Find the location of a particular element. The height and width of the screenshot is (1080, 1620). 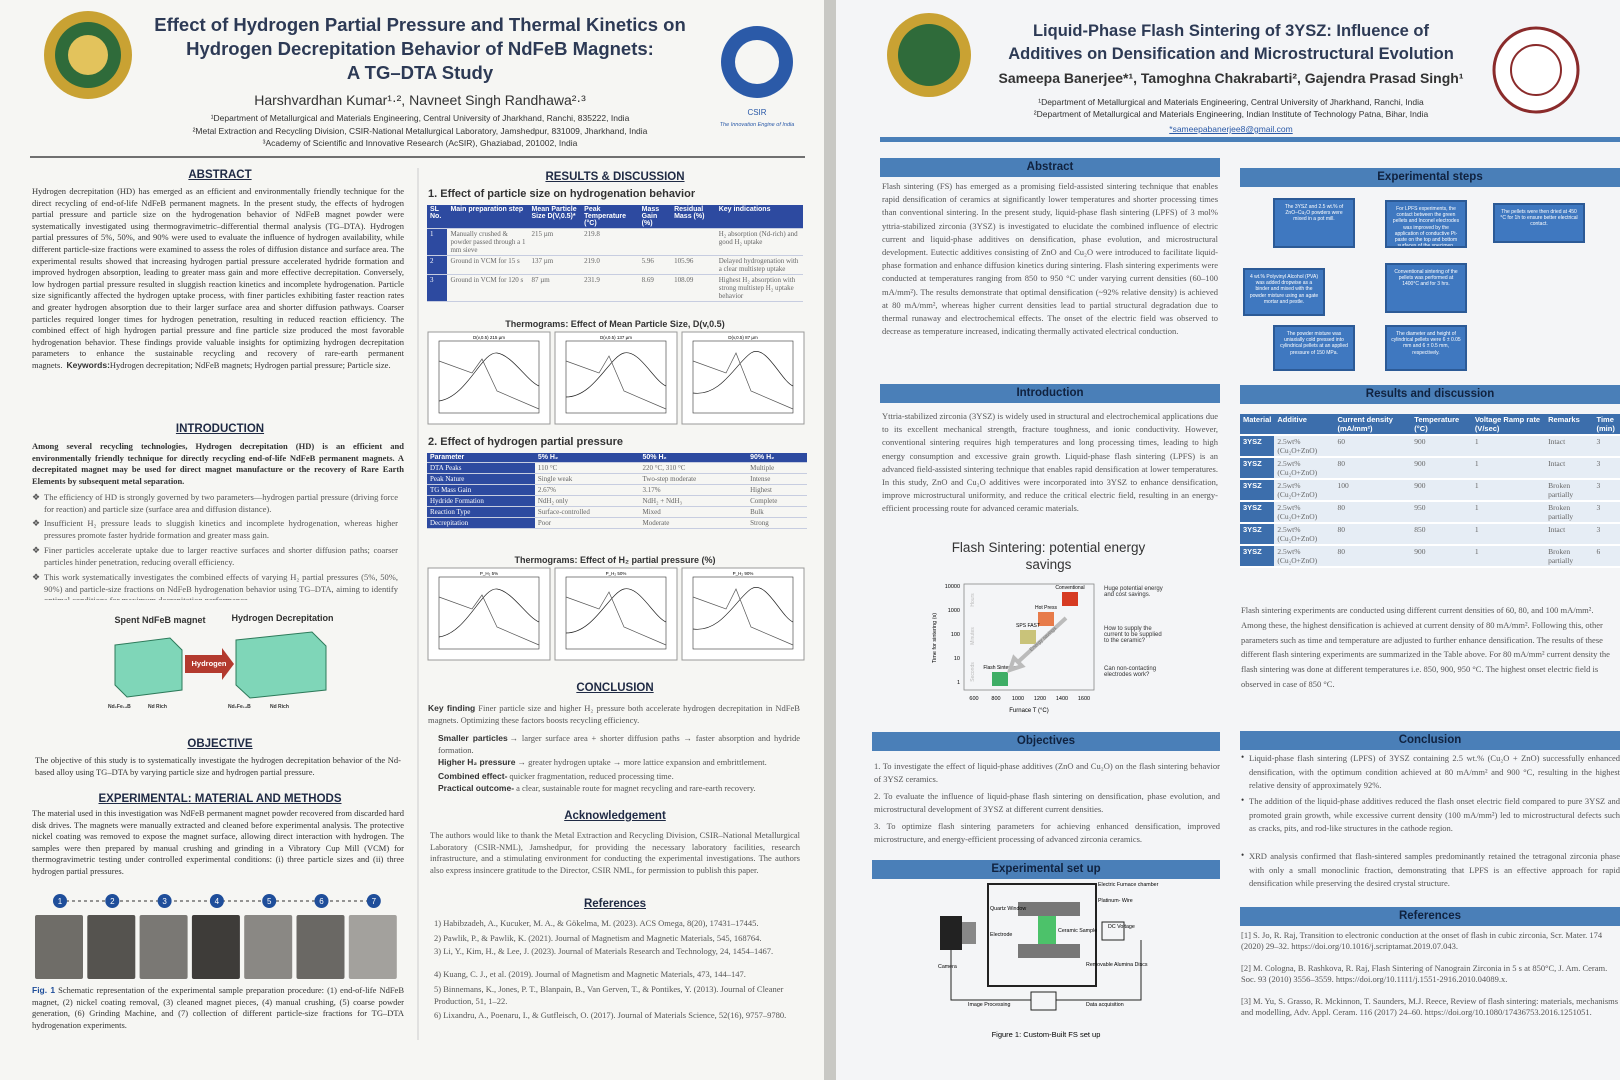

step-number: 5 is located at coordinates (269, 901).